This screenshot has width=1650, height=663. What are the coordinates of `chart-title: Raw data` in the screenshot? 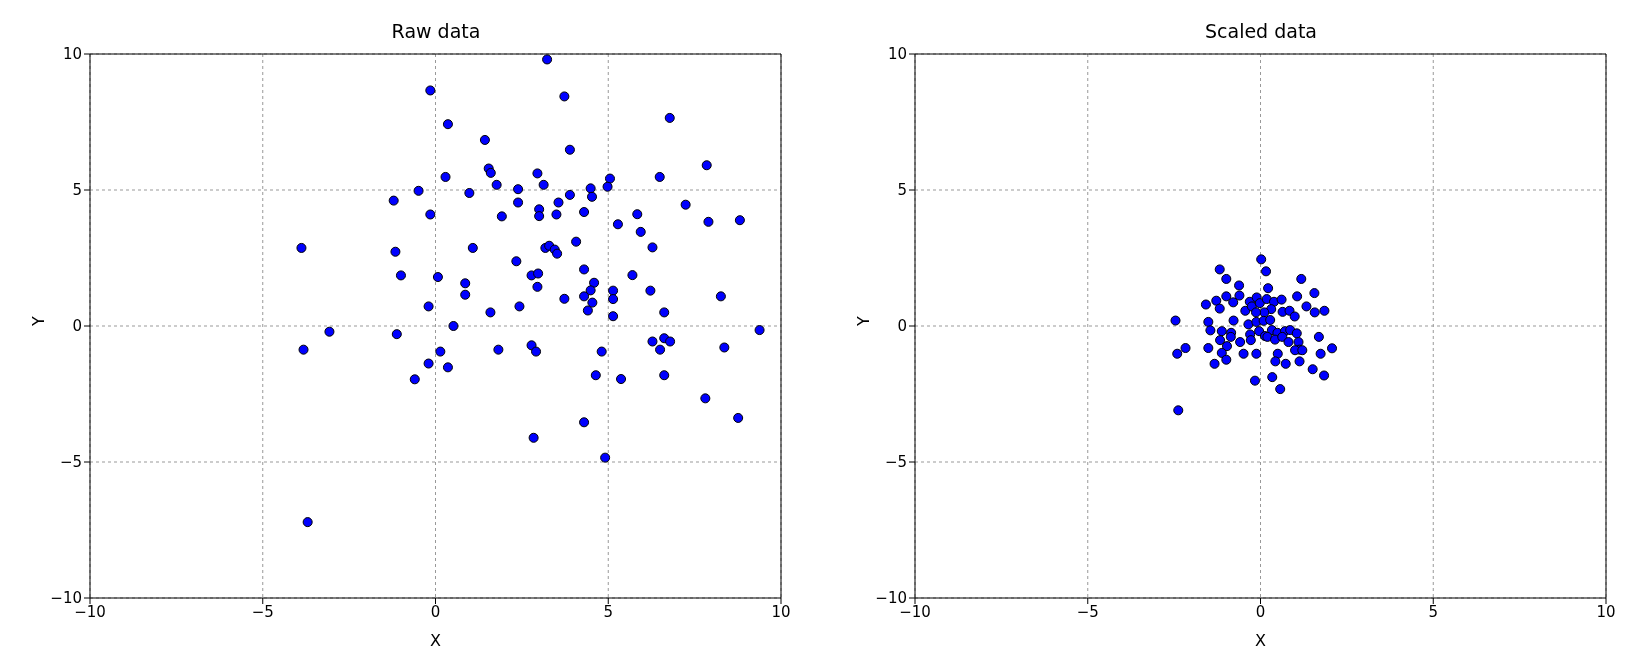 It's located at (436, 31).